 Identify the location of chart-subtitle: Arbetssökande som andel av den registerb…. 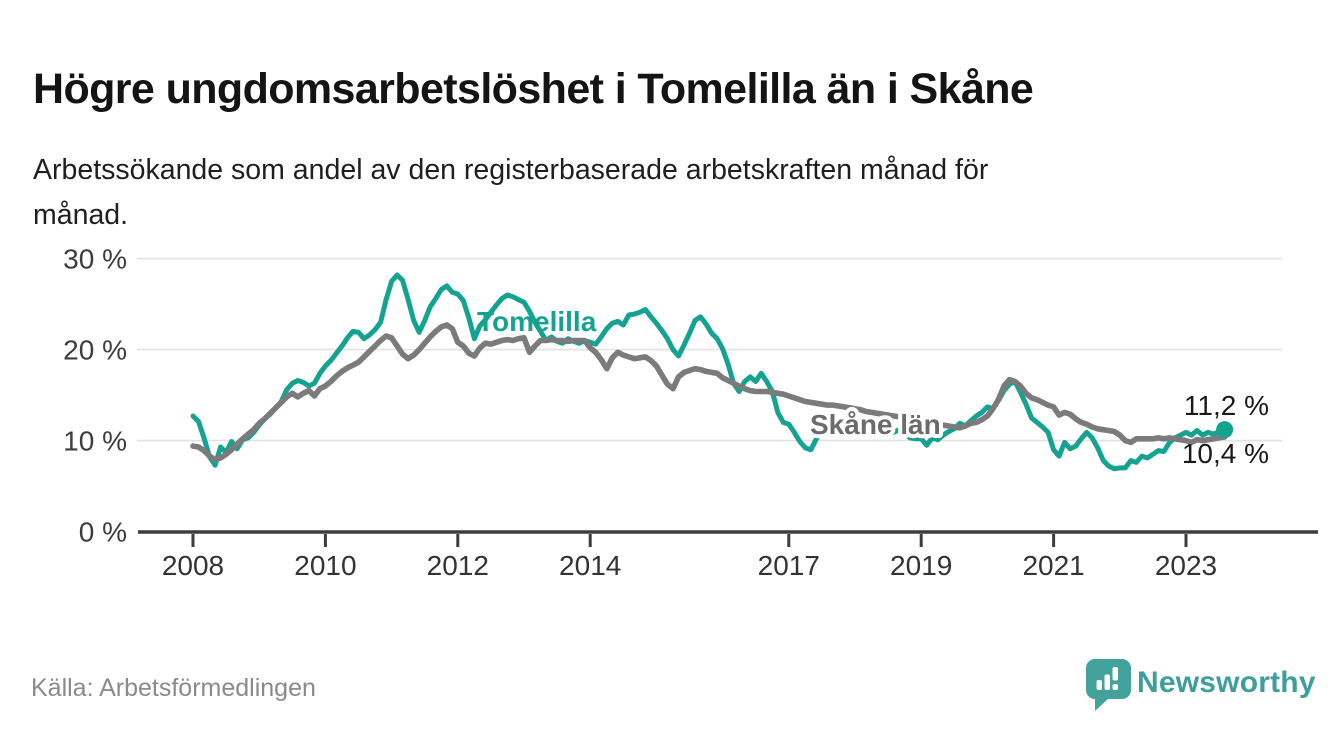
(668, 193).